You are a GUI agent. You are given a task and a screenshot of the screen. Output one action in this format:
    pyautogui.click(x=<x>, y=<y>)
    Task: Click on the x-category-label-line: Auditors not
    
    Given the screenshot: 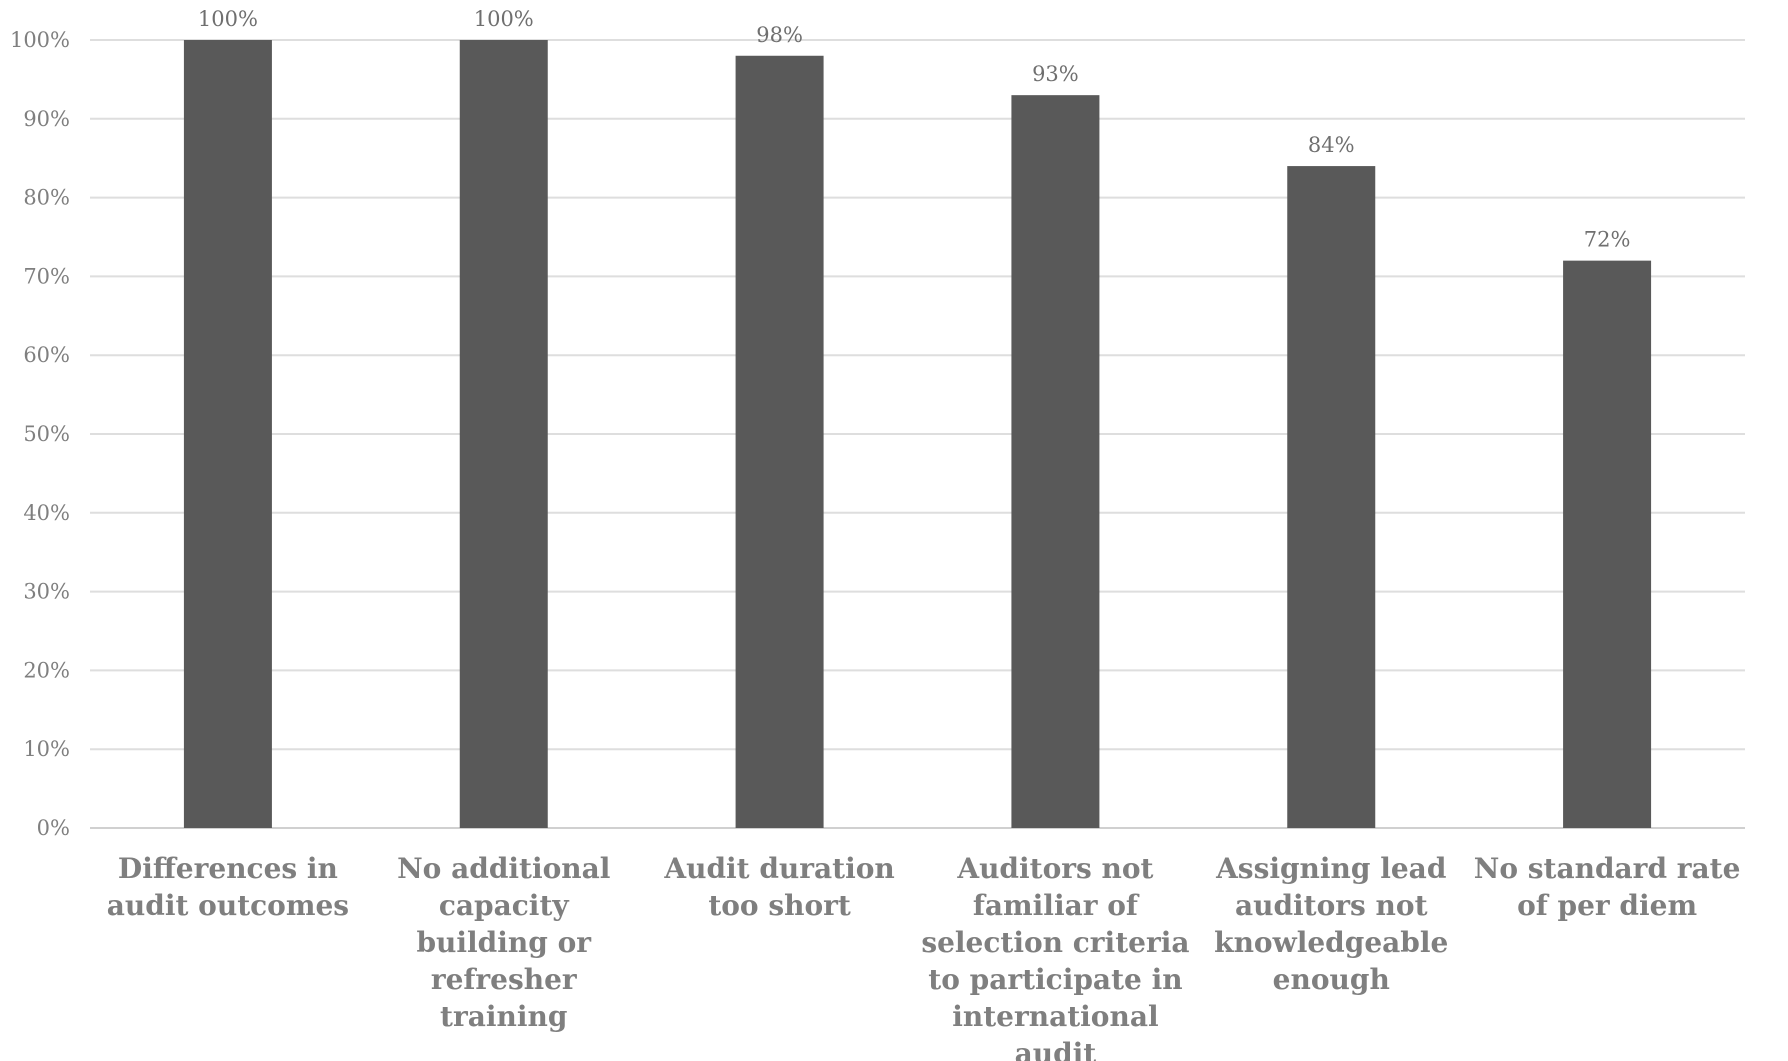 What is the action you would take?
    pyautogui.click(x=1054, y=868)
    